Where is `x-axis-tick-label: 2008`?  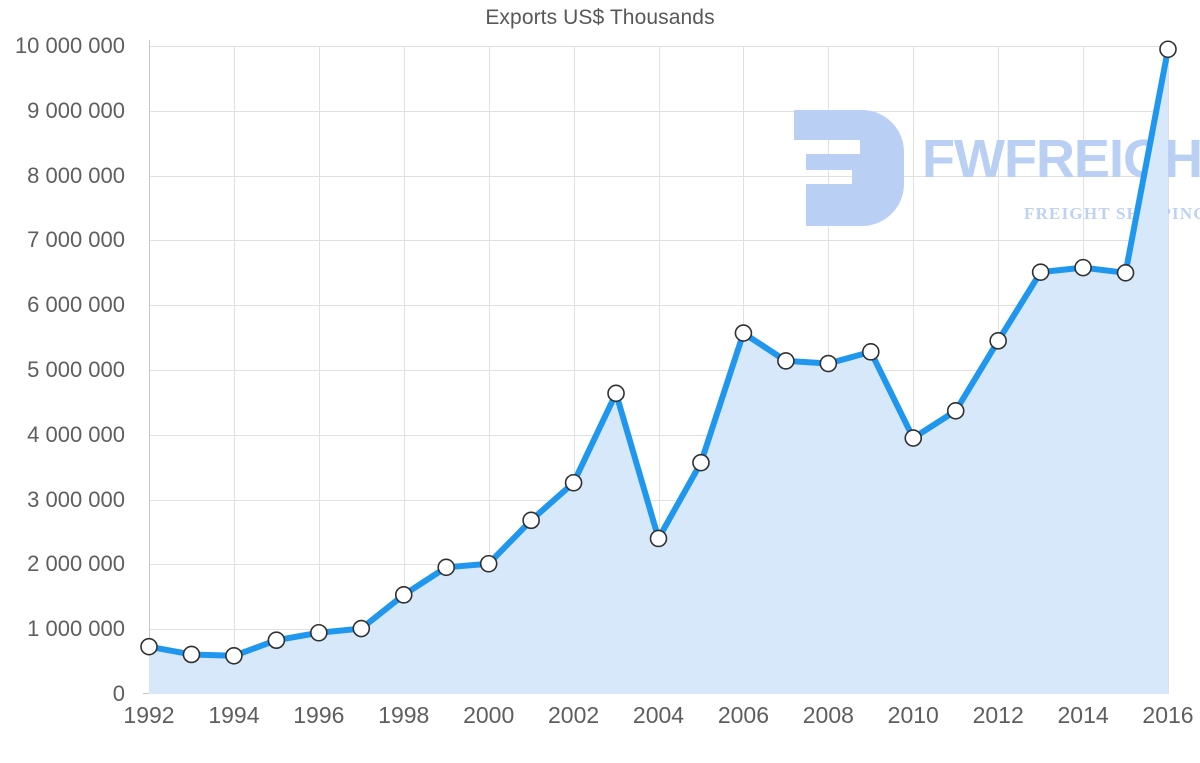
x-axis-tick-label: 2008 is located at coordinates (828, 715).